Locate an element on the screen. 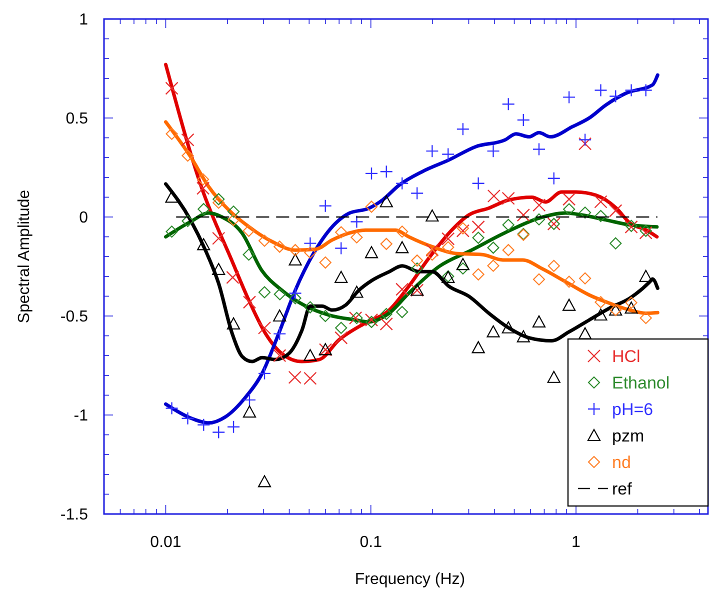  y-tick-label: 0 is located at coordinates (83, 218).